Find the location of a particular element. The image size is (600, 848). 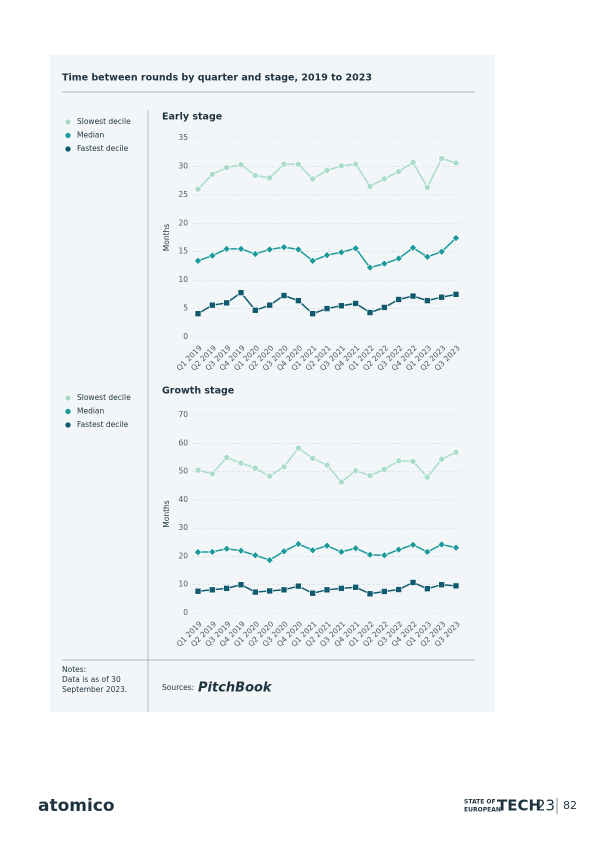

logo: atomico is located at coordinates (76, 806).